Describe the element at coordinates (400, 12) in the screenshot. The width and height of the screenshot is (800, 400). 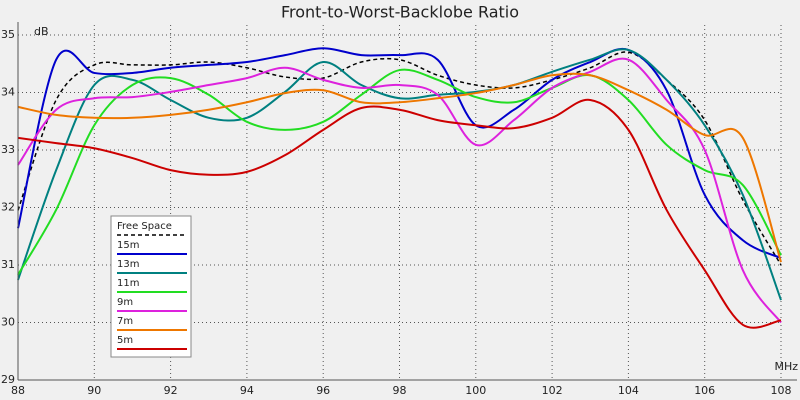
I see `chart-title: Front-to-Worst-Backlobe Ratio` at that location.